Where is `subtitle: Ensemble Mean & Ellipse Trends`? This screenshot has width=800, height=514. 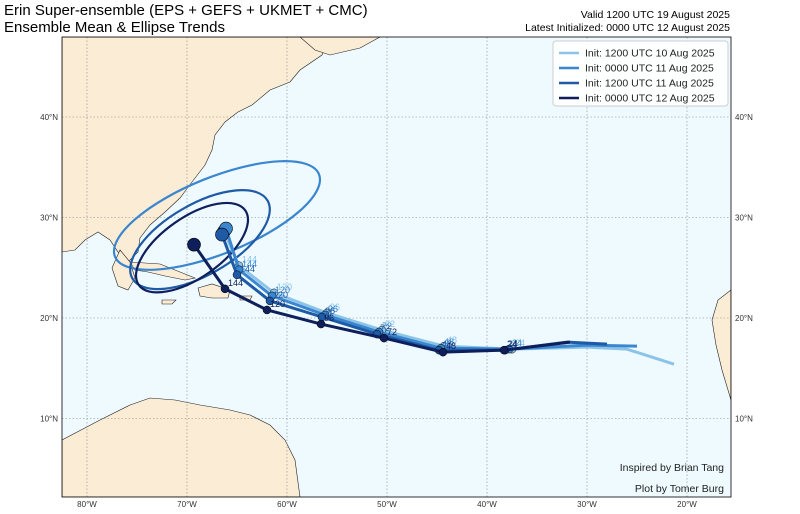
subtitle: Ensemble Mean & Ellipse Trends is located at coordinates (114, 27).